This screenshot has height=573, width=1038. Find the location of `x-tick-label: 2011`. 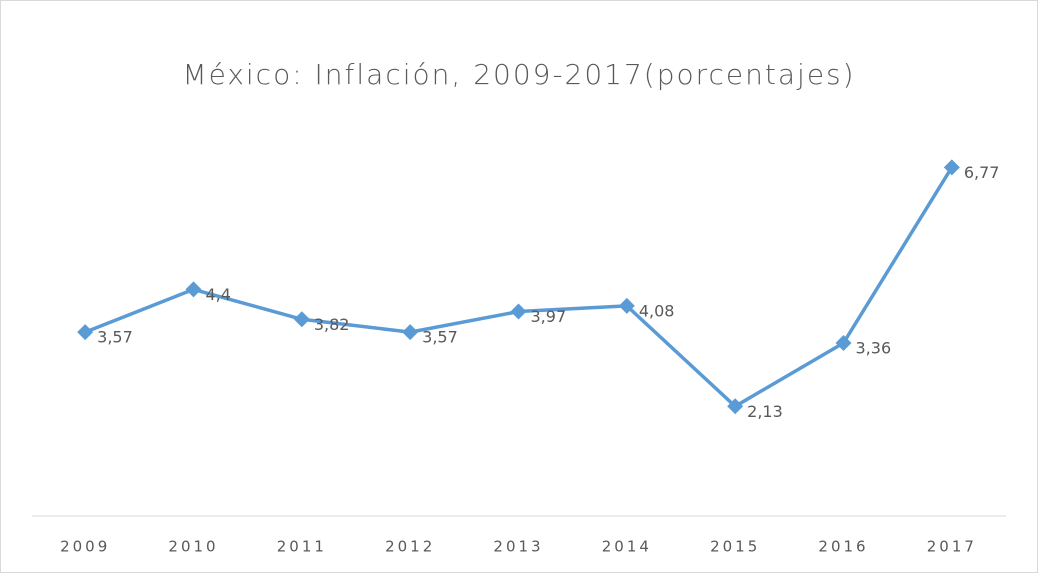

x-tick-label: 2011 is located at coordinates (302, 547).